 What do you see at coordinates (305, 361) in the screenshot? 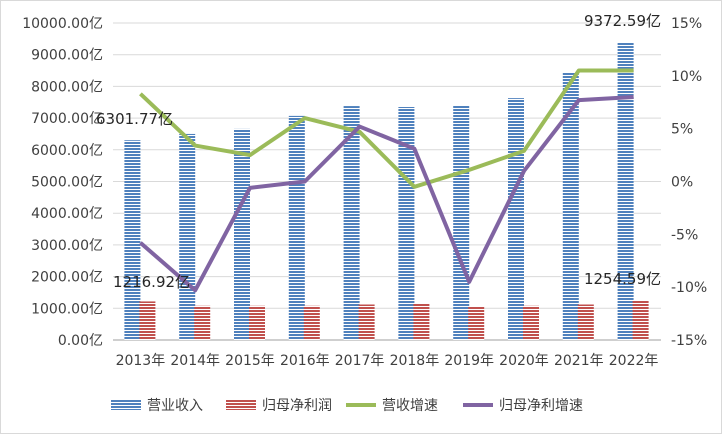
I see `x-tick-label: 2016年` at bounding box center [305, 361].